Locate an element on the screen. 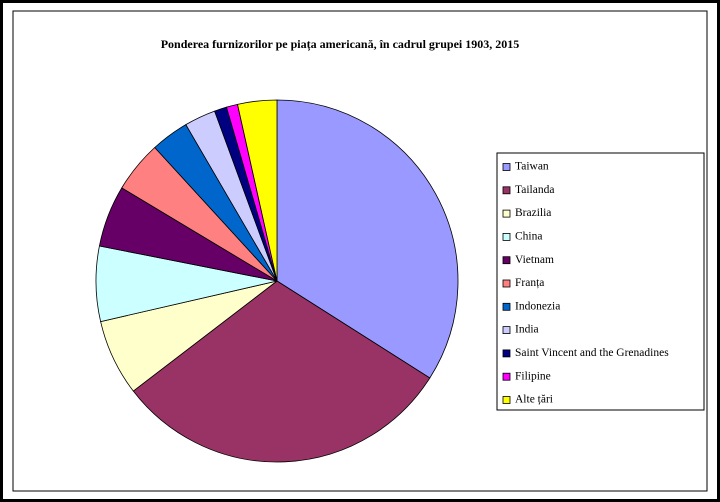 The width and height of the screenshot is (720, 502). legend-label: Indonezia is located at coordinates (537, 306).